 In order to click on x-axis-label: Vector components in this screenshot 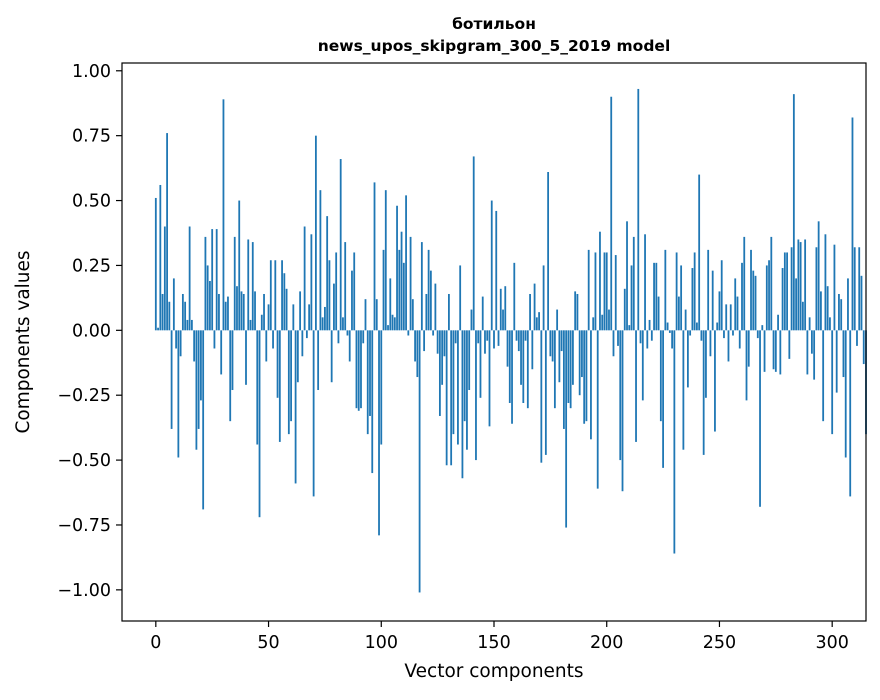, I will do `click(493, 671)`.